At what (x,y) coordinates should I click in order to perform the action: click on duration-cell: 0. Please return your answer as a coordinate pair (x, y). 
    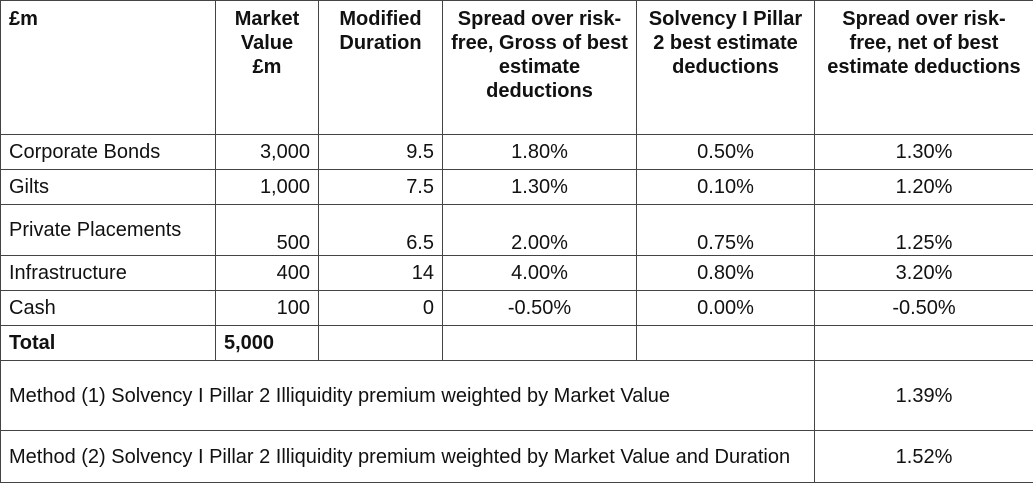
    Looking at the image, I should click on (381, 308).